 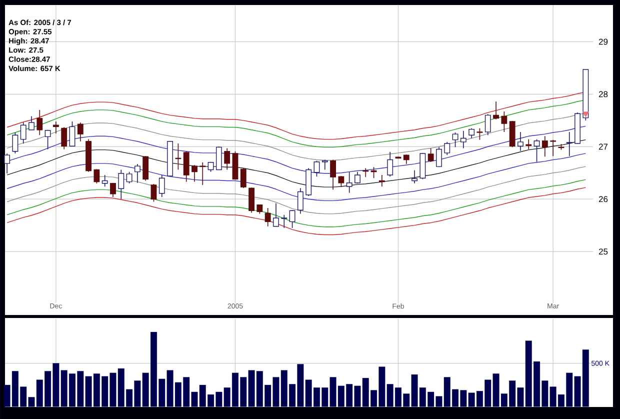 What do you see at coordinates (603, 147) in the screenshot?
I see `y-tick-label: 27` at bounding box center [603, 147].